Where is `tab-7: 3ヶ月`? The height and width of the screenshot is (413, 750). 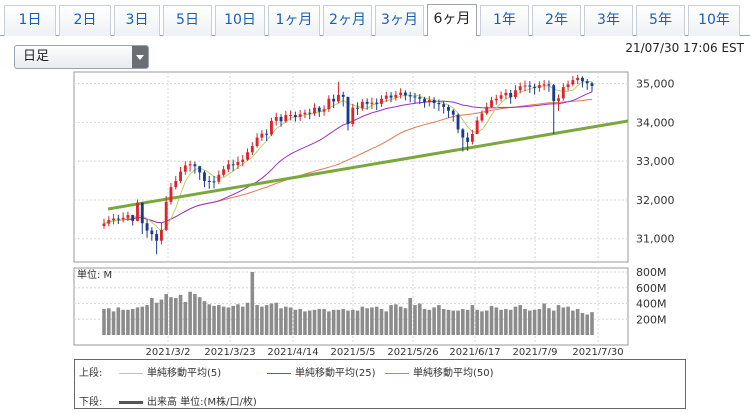 tab-7: 3ヶ月 is located at coordinates (399, 20).